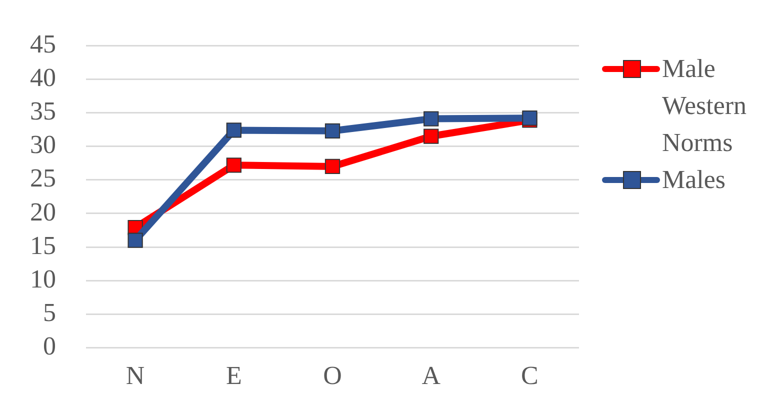  Describe the element at coordinates (49, 346) in the screenshot. I see `y-tick-label: 0` at that location.